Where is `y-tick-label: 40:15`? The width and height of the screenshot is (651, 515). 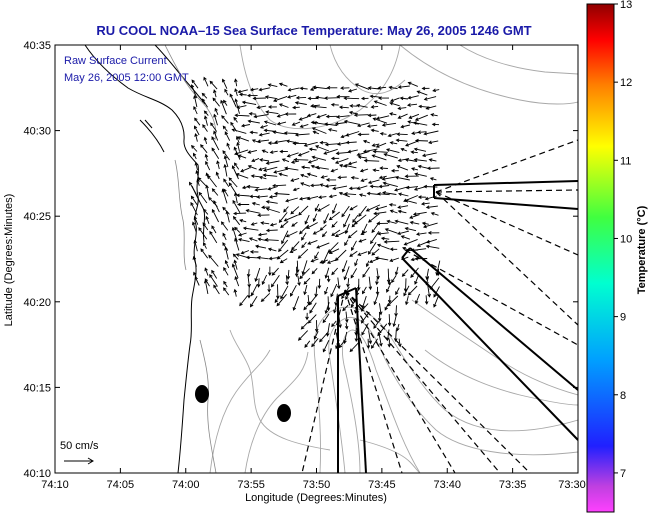 y-tick-label: 40:15 is located at coordinates (37, 388).